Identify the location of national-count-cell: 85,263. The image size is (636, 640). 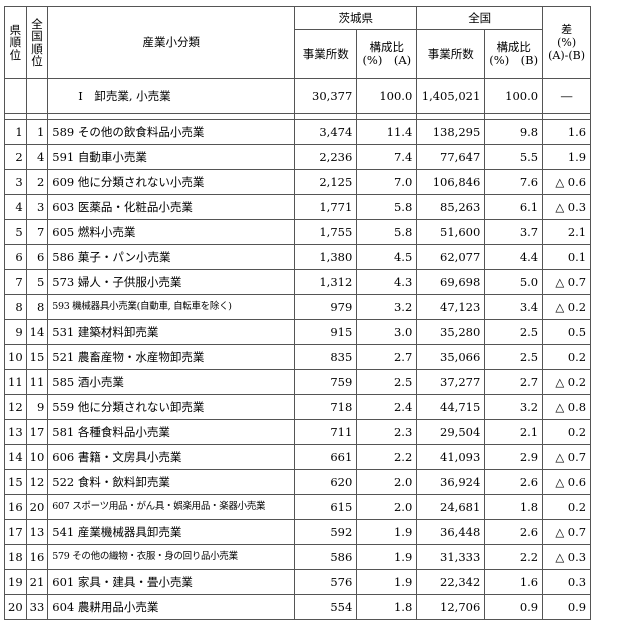
(451, 207).